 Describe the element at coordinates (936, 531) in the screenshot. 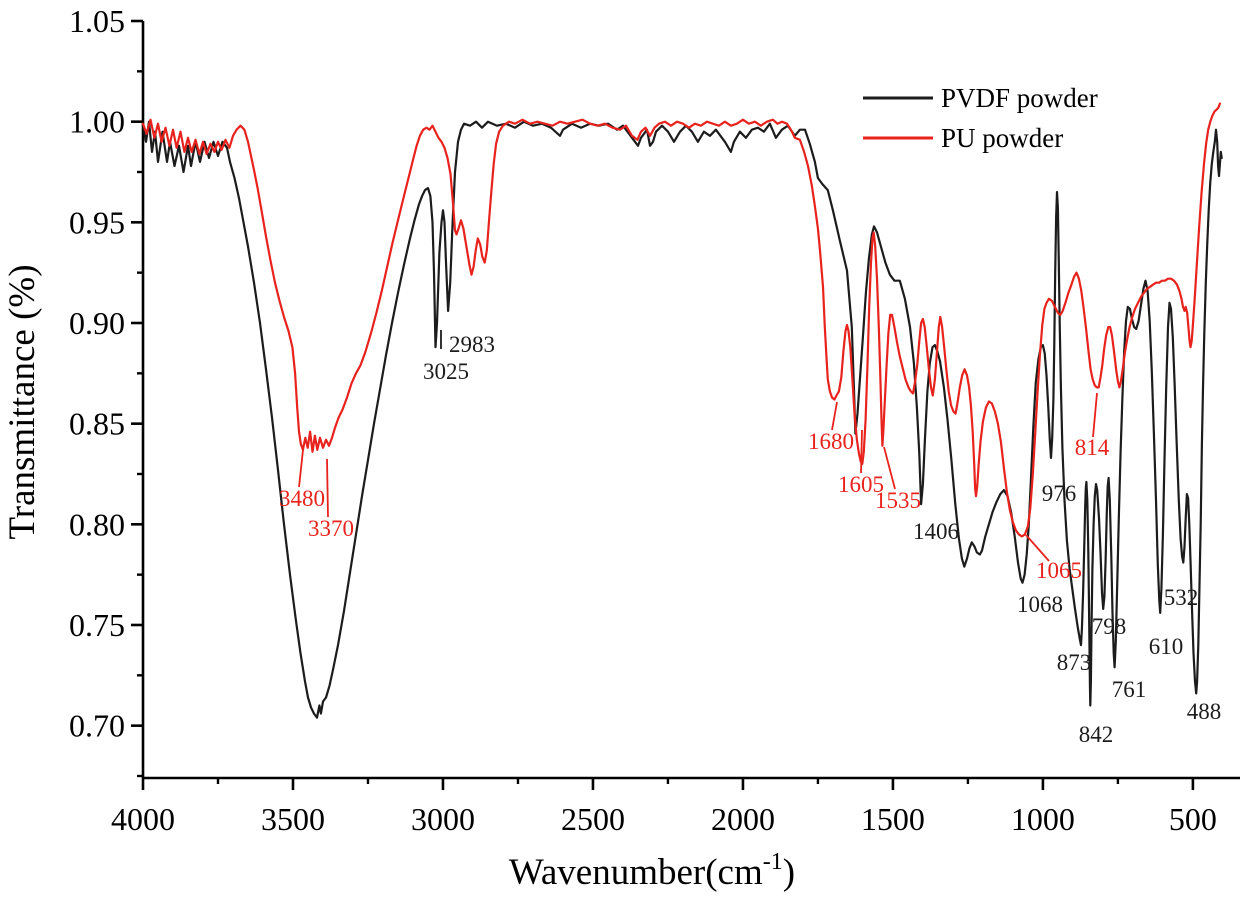

I see `peak-label-1406: 1406` at that location.